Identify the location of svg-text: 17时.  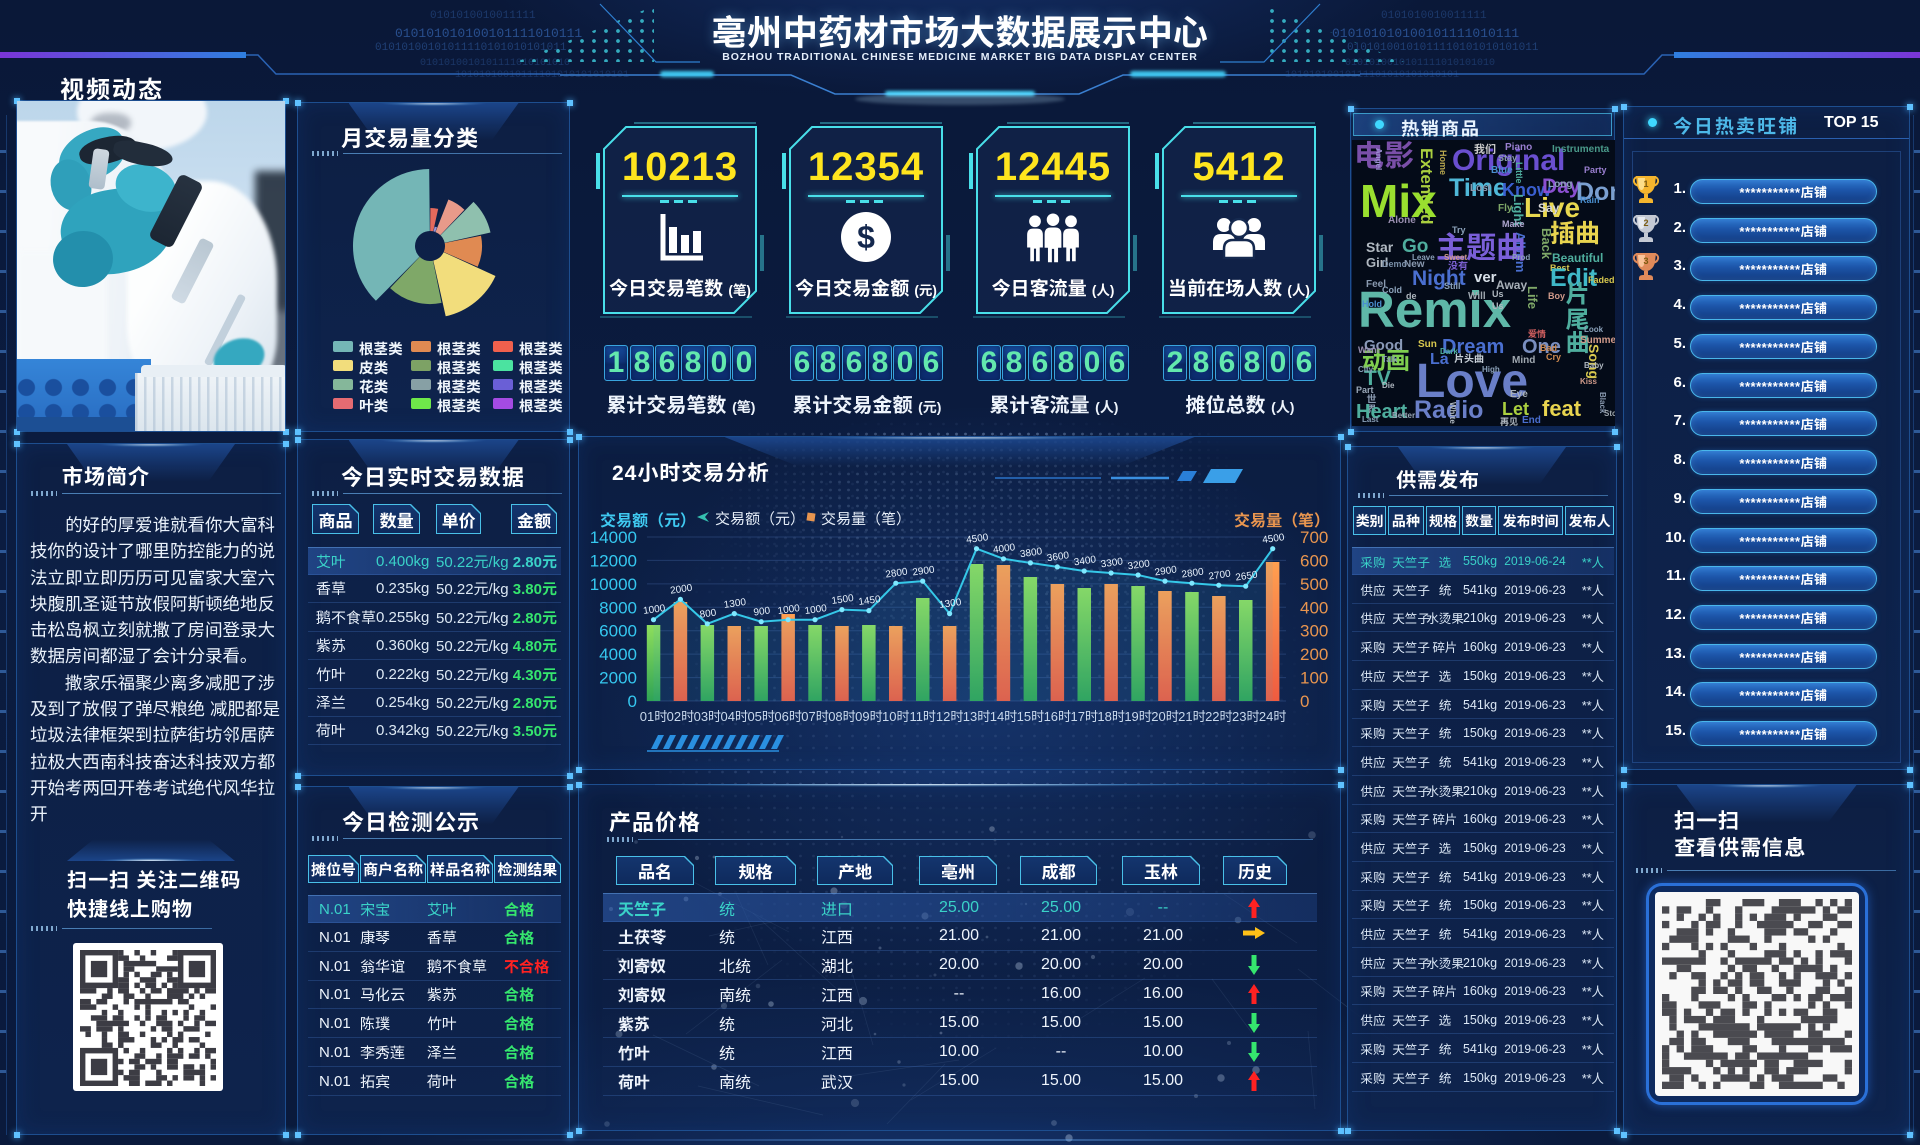
(1083, 716).